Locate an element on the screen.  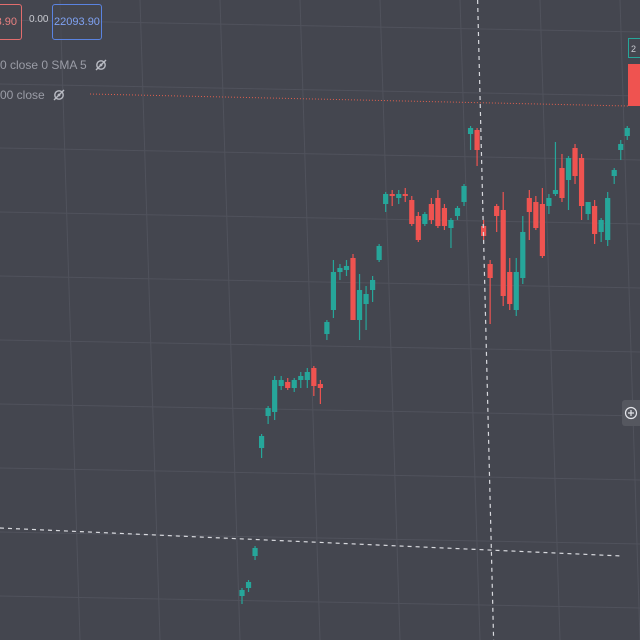
legend-sma: 0 close 0 SMA 5 is located at coordinates (54, 65).